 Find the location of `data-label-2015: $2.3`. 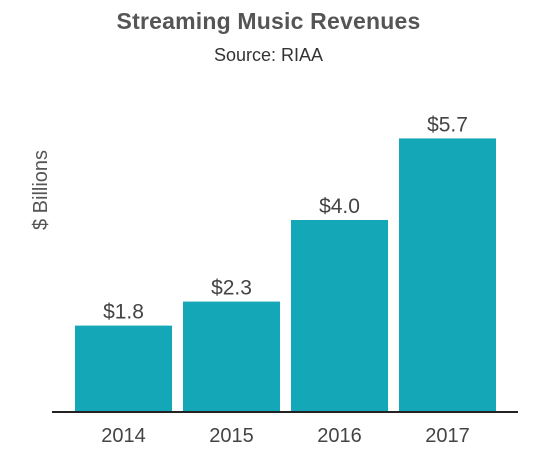

data-label-2015: $2.3 is located at coordinates (231, 288).